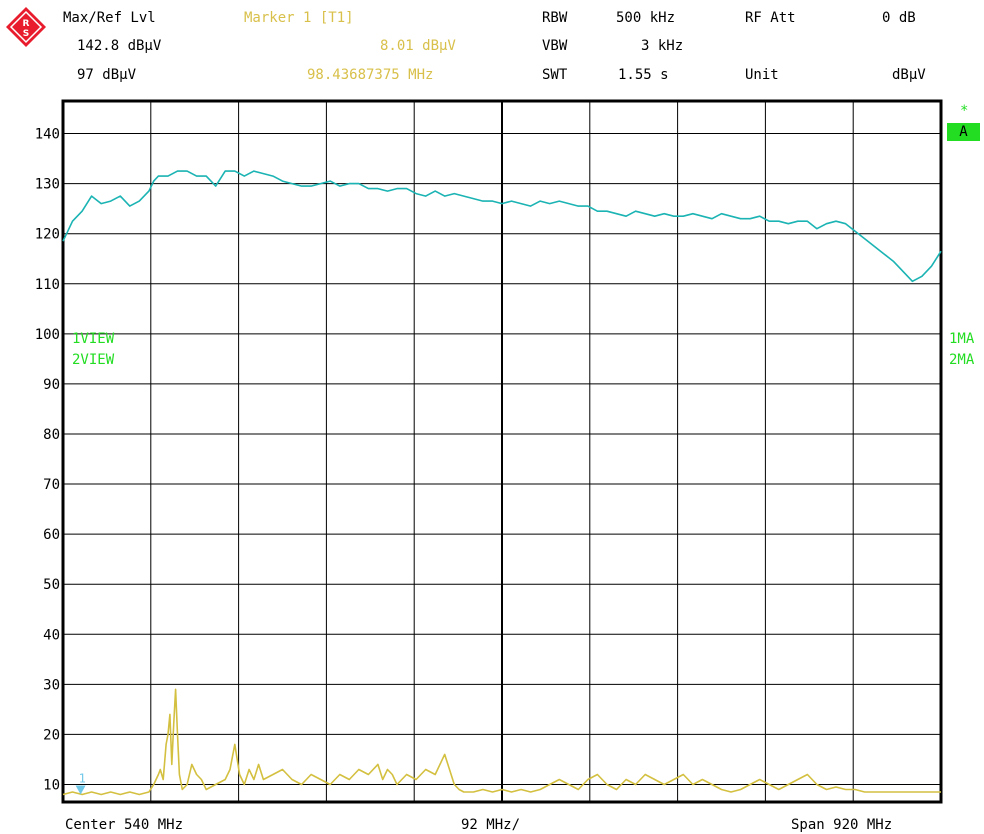  What do you see at coordinates (47, 185) in the screenshot?
I see `y-tick-label: 130` at bounding box center [47, 185].